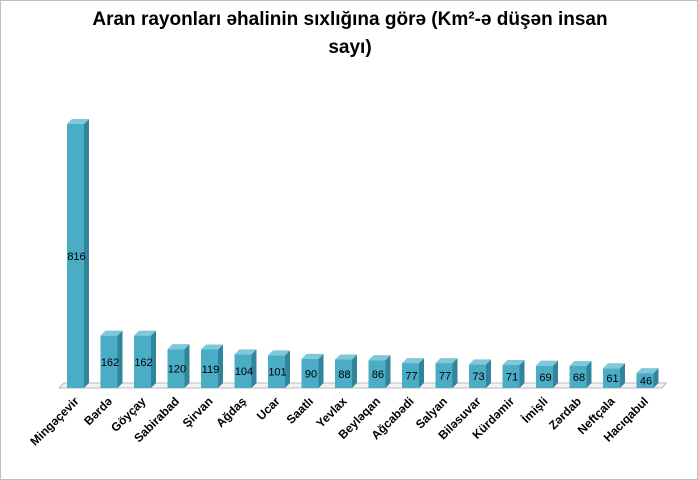 The width and height of the screenshot is (698, 480). I want to click on value-label-goycay: 162, so click(143, 363).